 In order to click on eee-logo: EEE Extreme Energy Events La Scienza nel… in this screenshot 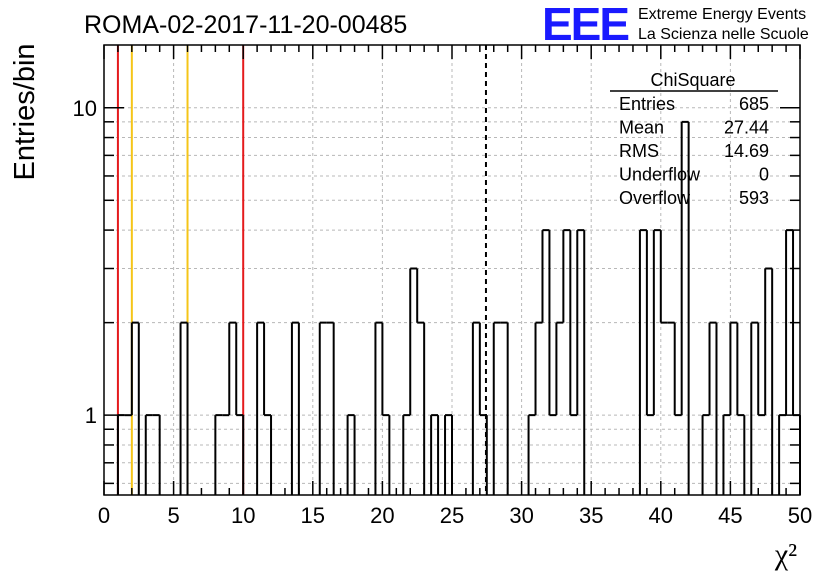, I will do `click(675, 25)`.